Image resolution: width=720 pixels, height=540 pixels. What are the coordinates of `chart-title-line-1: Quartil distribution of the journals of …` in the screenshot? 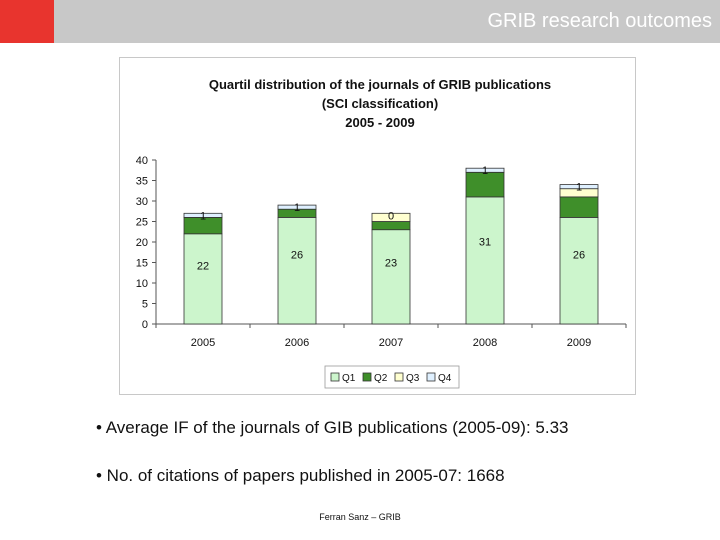 It's located at (380, 84).